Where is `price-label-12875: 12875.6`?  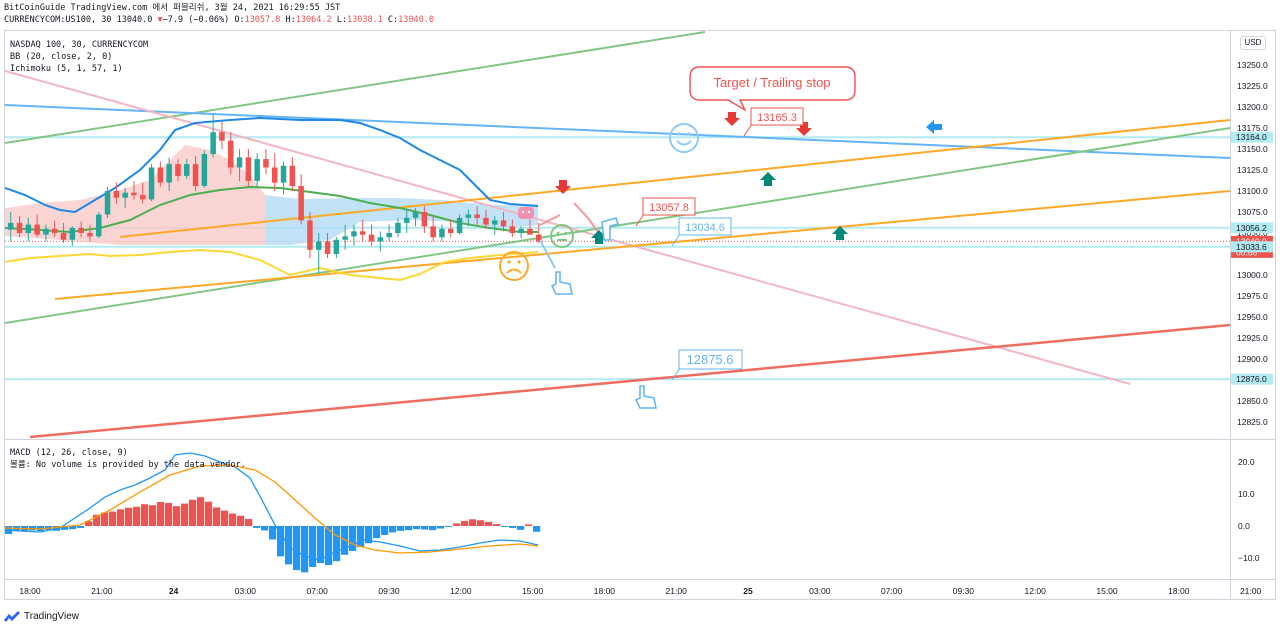 price-label-12875: 12875.6 is located at coordinates (707, 365).